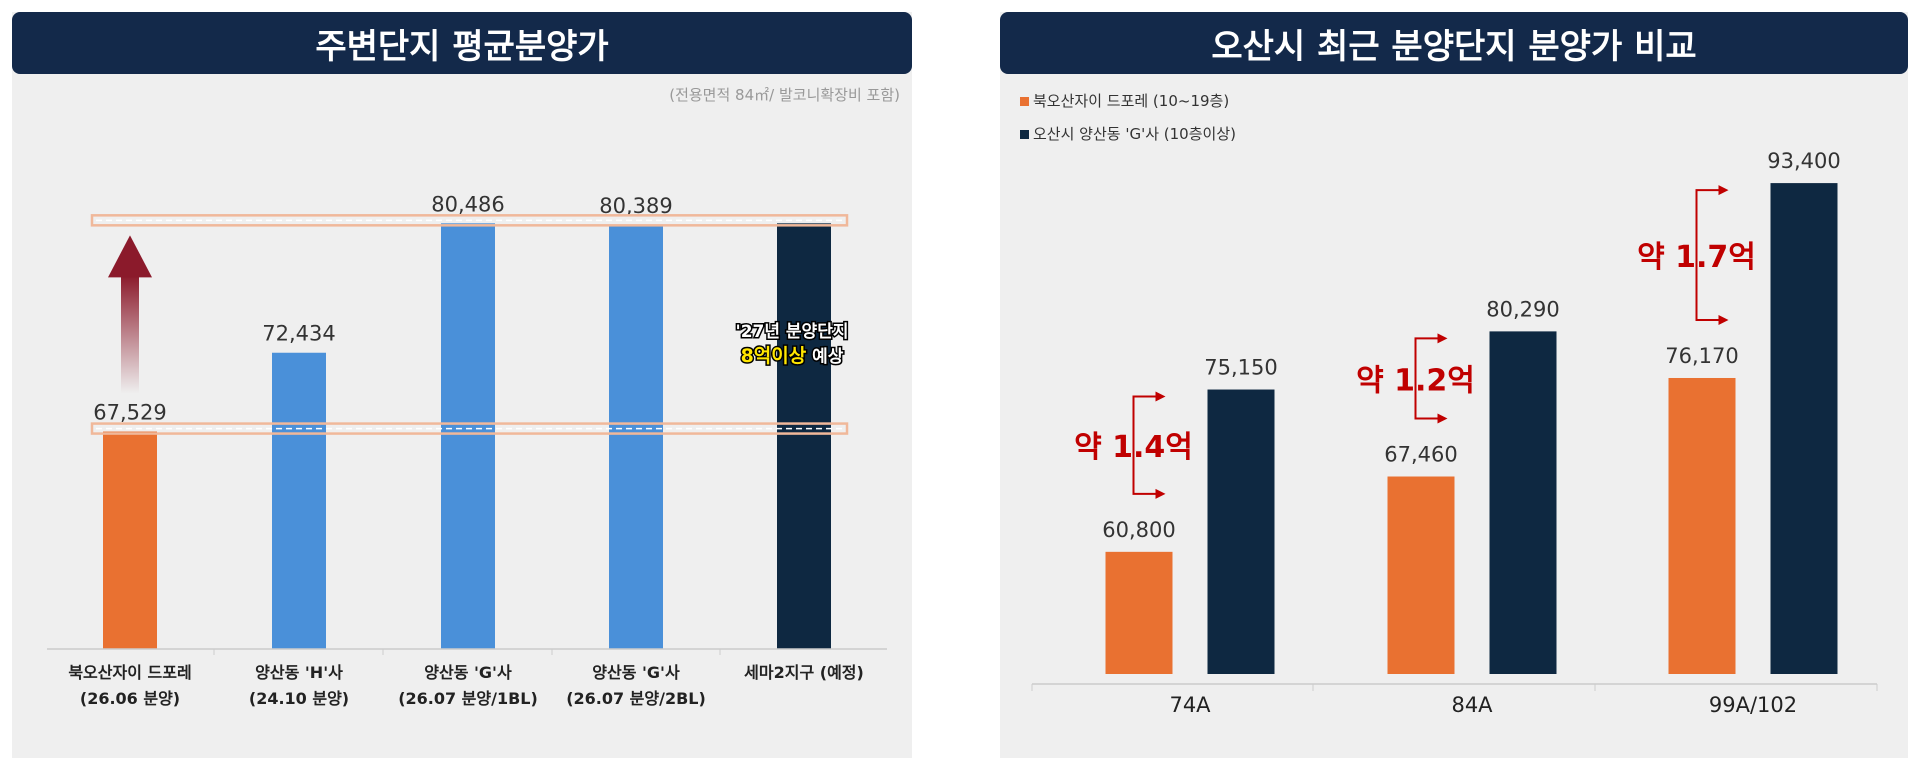 This screenshot has width=1920, height=770. Describe the element at coordinates (1160, 493) in the screenshot. I see `difference-arrowhead-bottom-74A` at that location.